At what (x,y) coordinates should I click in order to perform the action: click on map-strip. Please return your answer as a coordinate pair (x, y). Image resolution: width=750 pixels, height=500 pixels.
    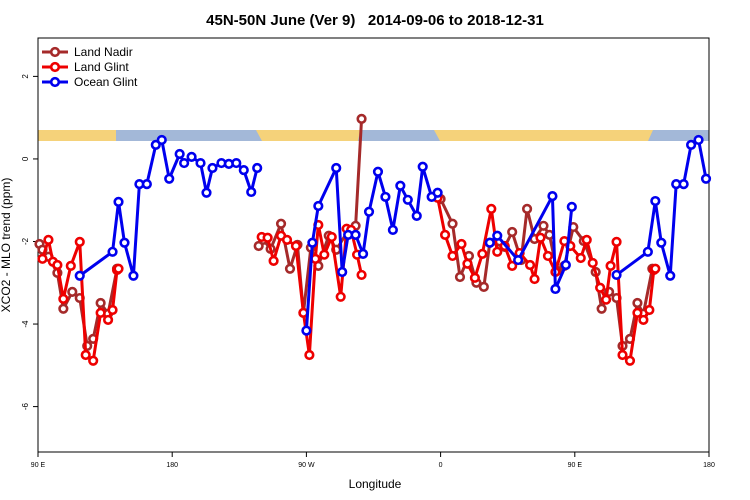
    Looking at the image, I should click on (373, 135).